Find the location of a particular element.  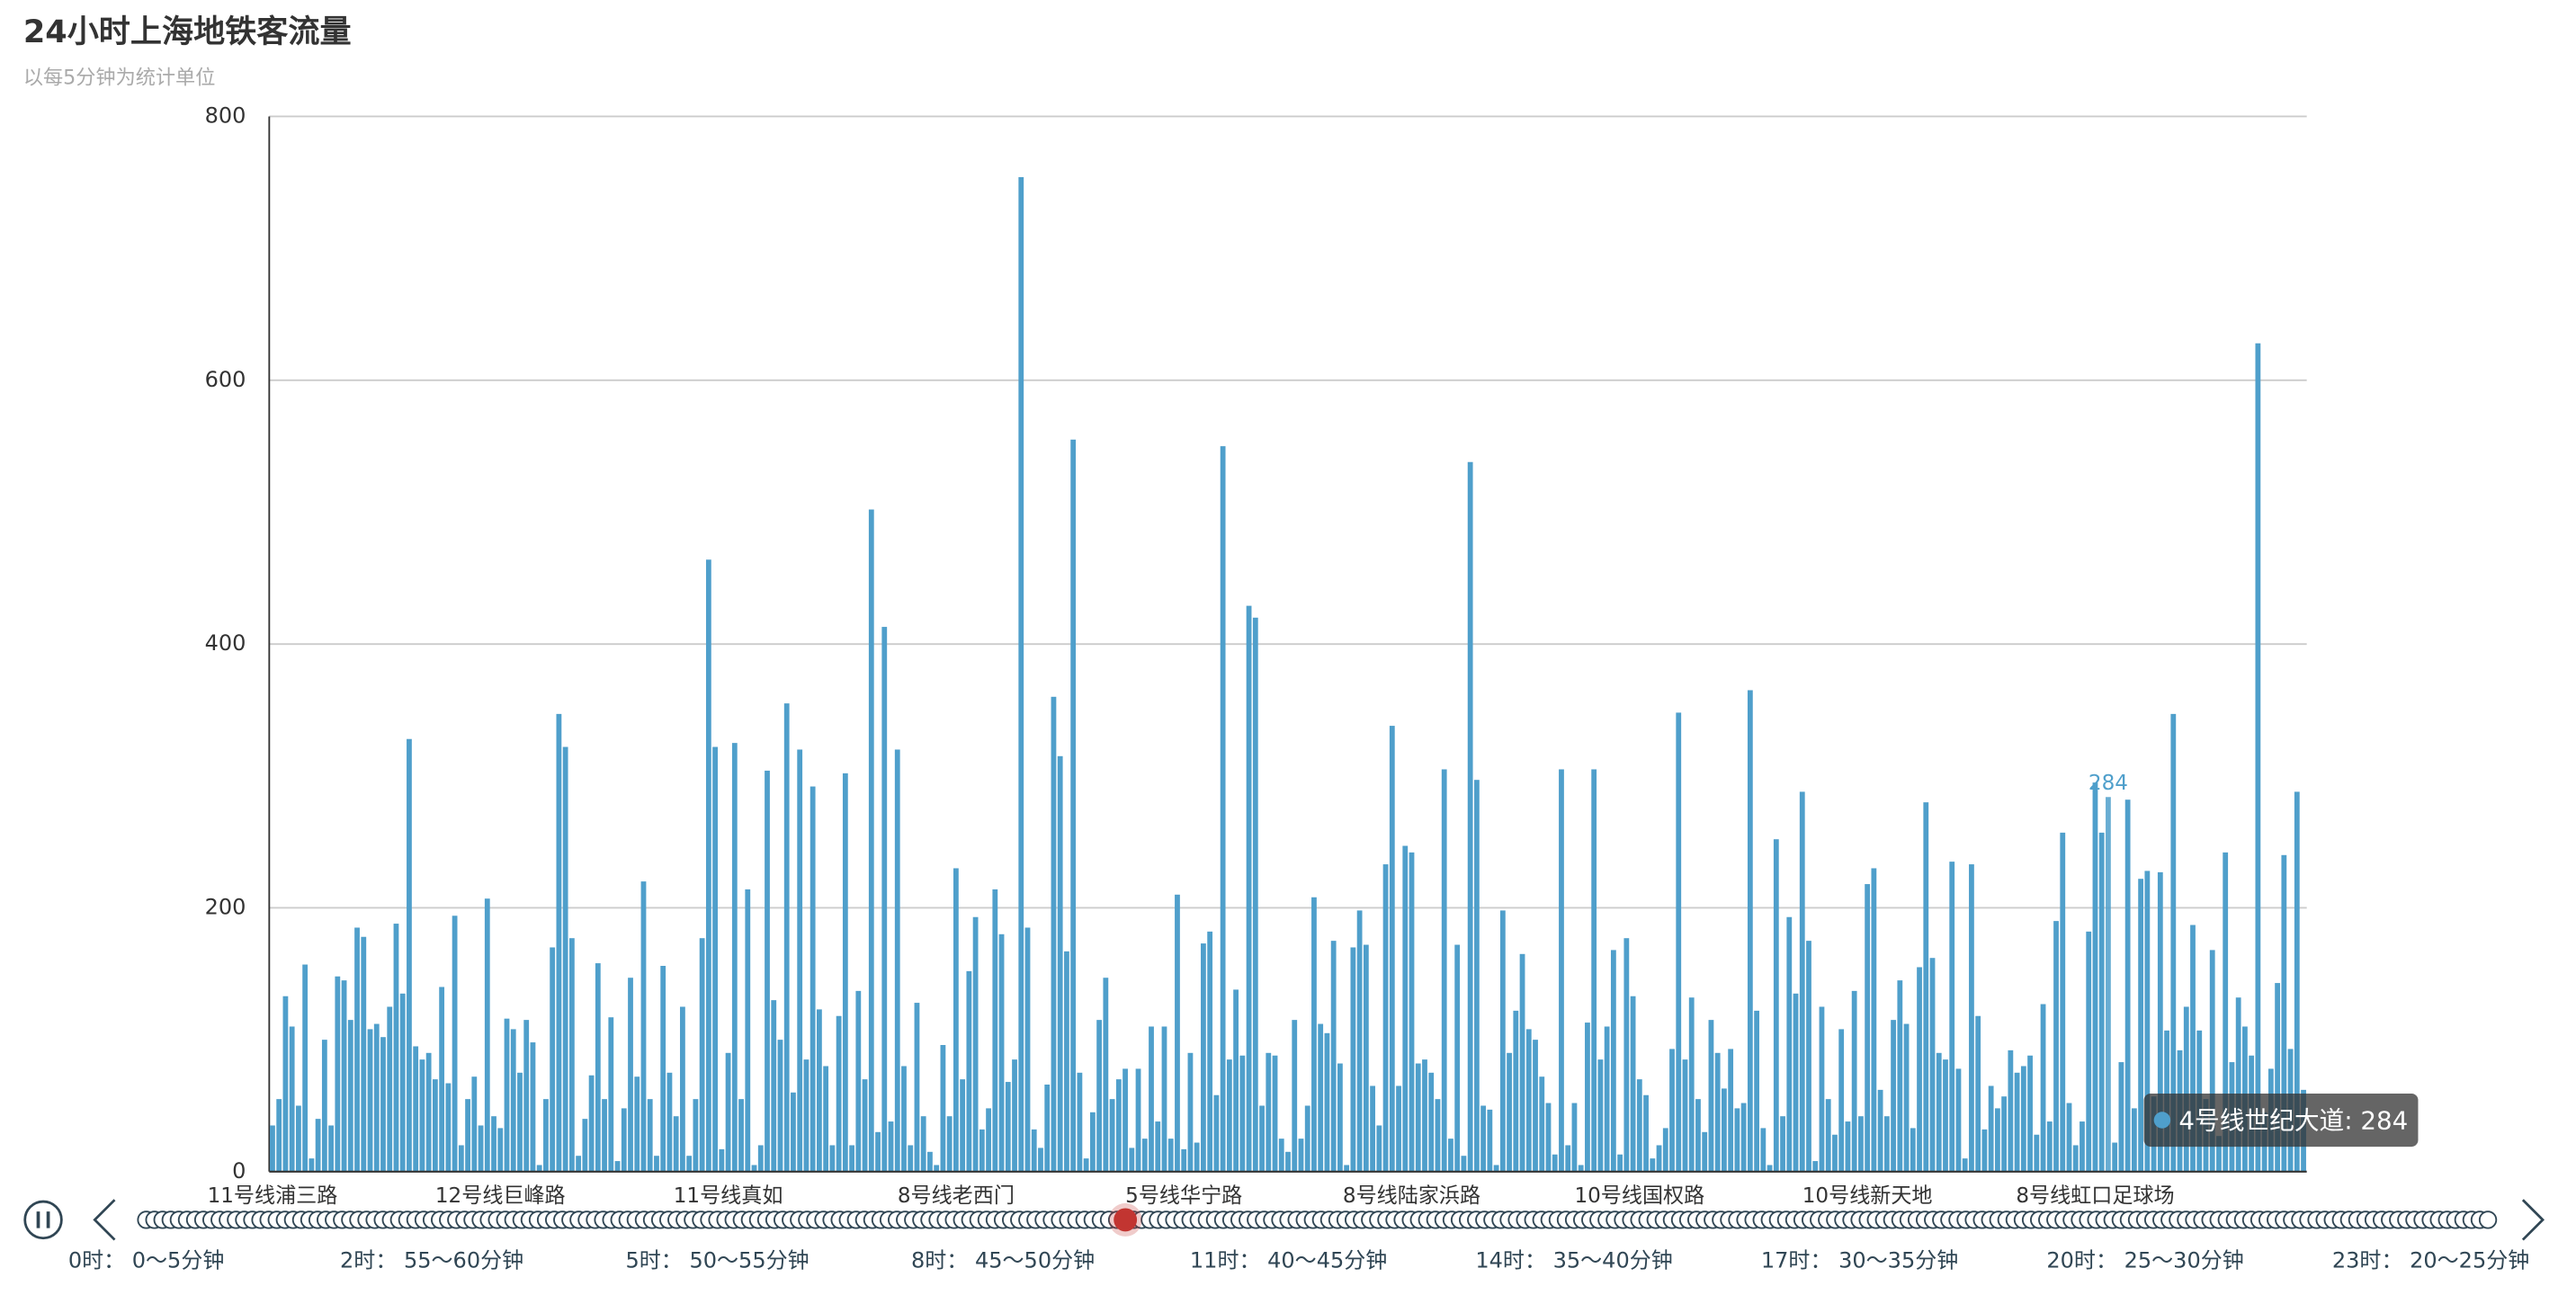

timeline-current is located at coordinates (1126, 1220).